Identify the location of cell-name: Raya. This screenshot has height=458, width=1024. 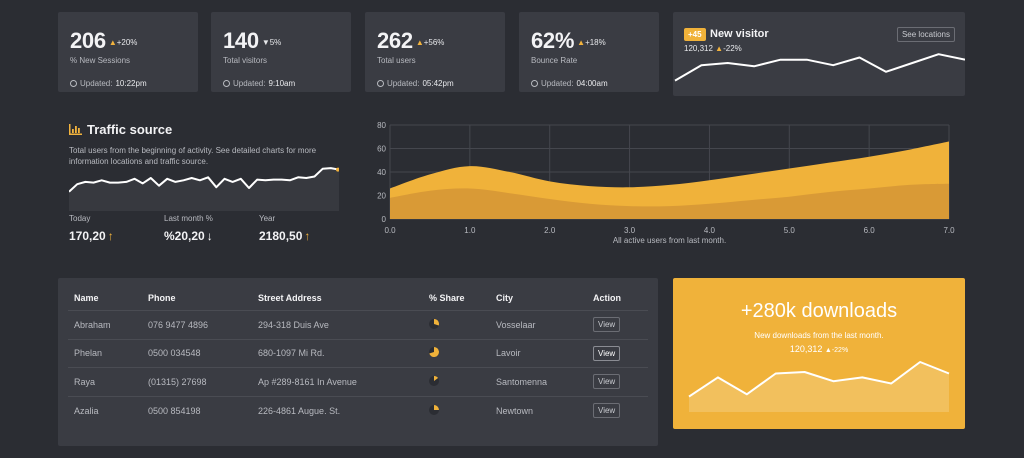
(105, 381).